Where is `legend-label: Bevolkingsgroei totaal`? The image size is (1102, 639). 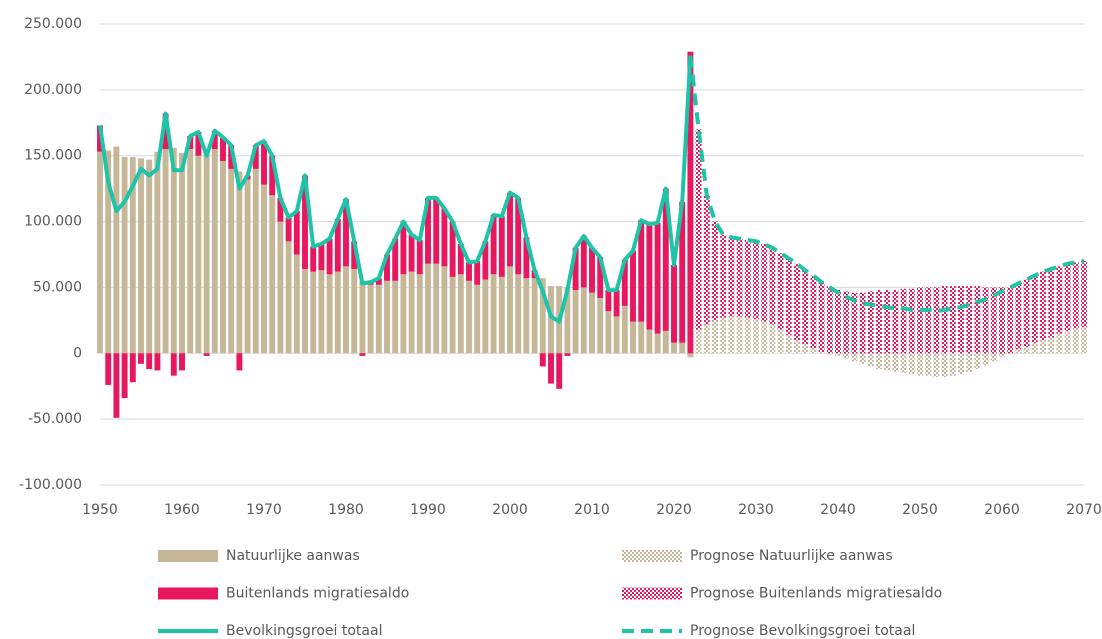
legend-label: Bevolkingsgroei totaal is located at coordinates (304, 631).